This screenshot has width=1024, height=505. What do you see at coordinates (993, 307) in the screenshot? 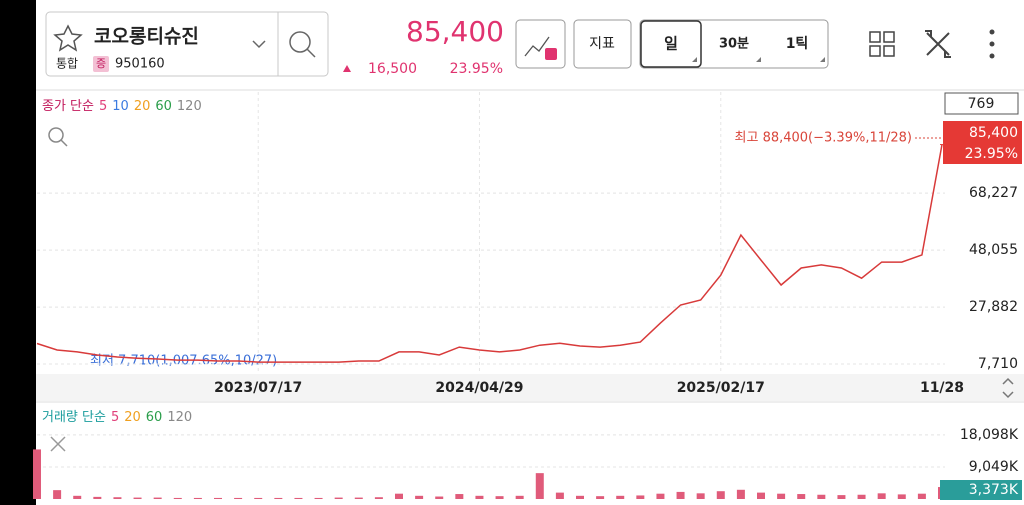
I see `y-tick-label: 27,882` at bounding box center [993, 307].